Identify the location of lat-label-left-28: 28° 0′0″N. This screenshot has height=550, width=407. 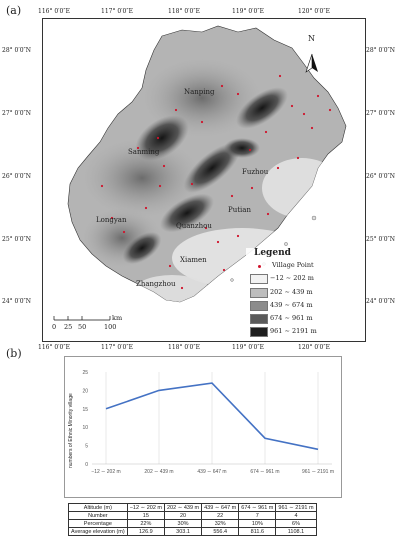
(17, 50).